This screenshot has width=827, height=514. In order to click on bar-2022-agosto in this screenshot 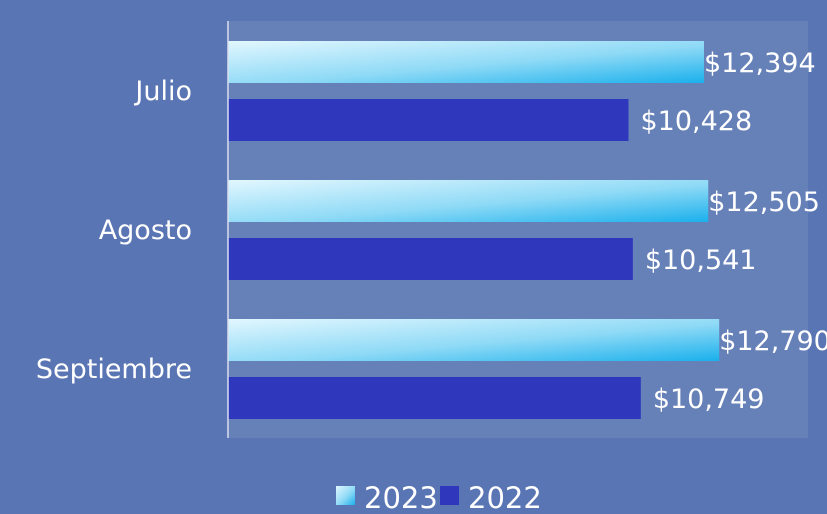, I will do `click(430, 259)`.